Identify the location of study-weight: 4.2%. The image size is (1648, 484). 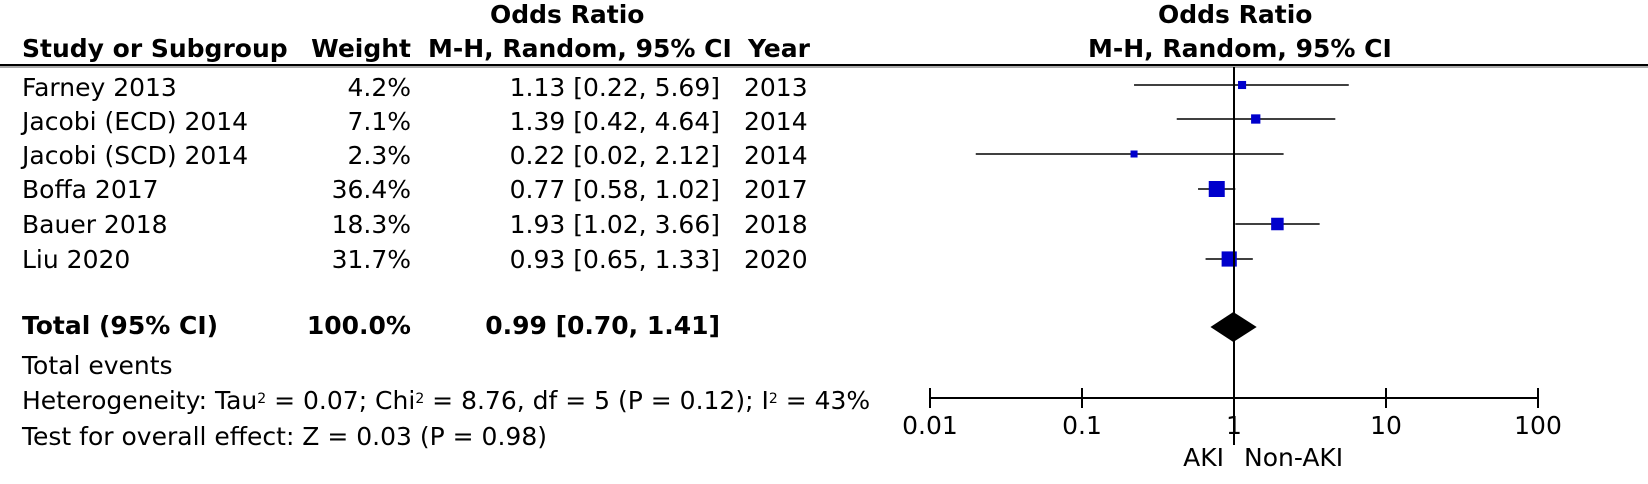
(379, 87).